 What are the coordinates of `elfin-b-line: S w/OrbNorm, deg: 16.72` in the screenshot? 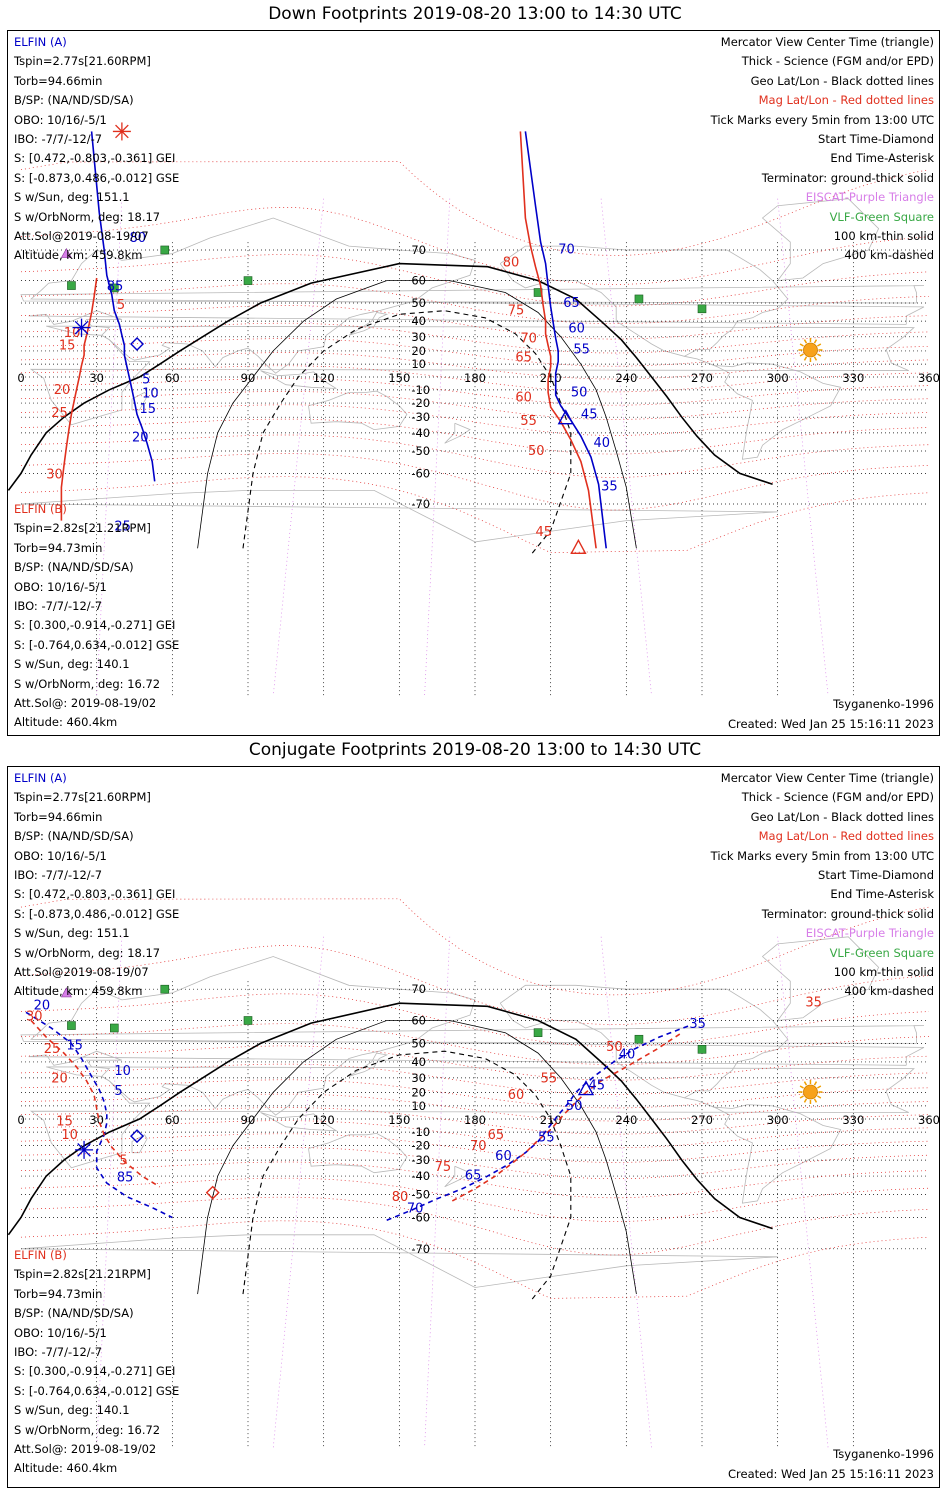 It's located at (87, 683).